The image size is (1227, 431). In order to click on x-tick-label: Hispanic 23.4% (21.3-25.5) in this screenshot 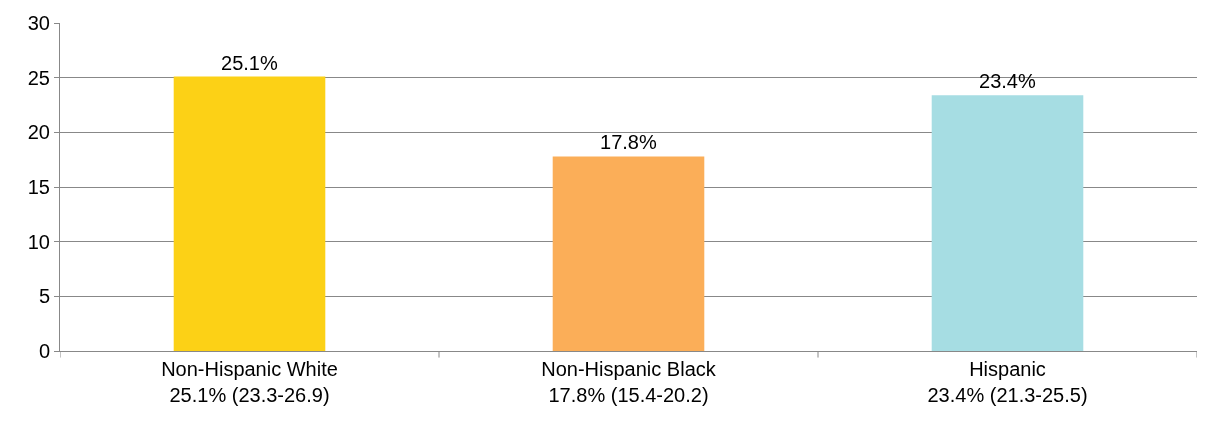, I will do `click(1007, 382)`.